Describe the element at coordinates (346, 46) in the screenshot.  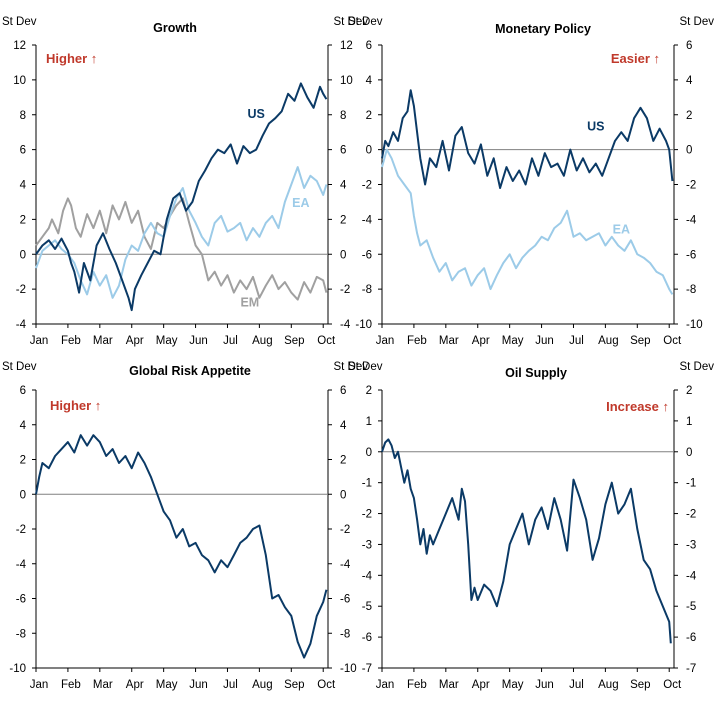
I see `y-tick-label-right: 12` at that location.